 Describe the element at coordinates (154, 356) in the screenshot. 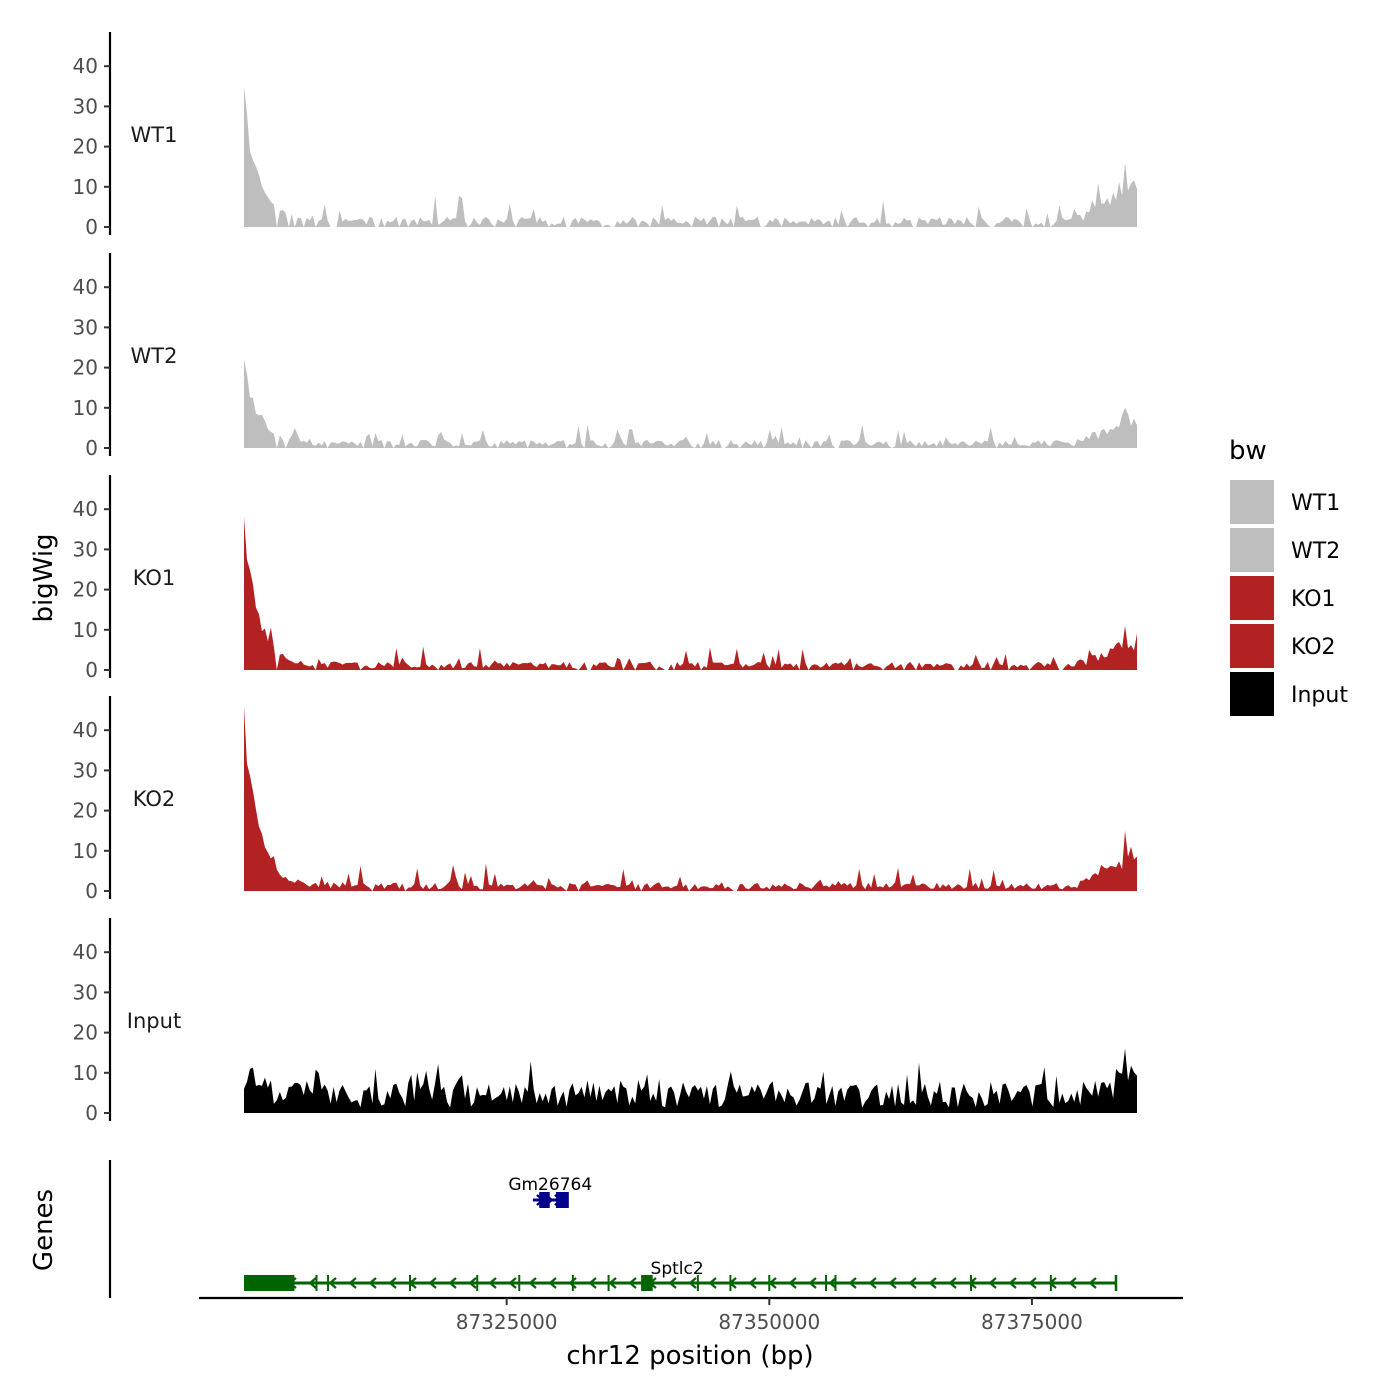

I see `track-label: WT2` at that location.